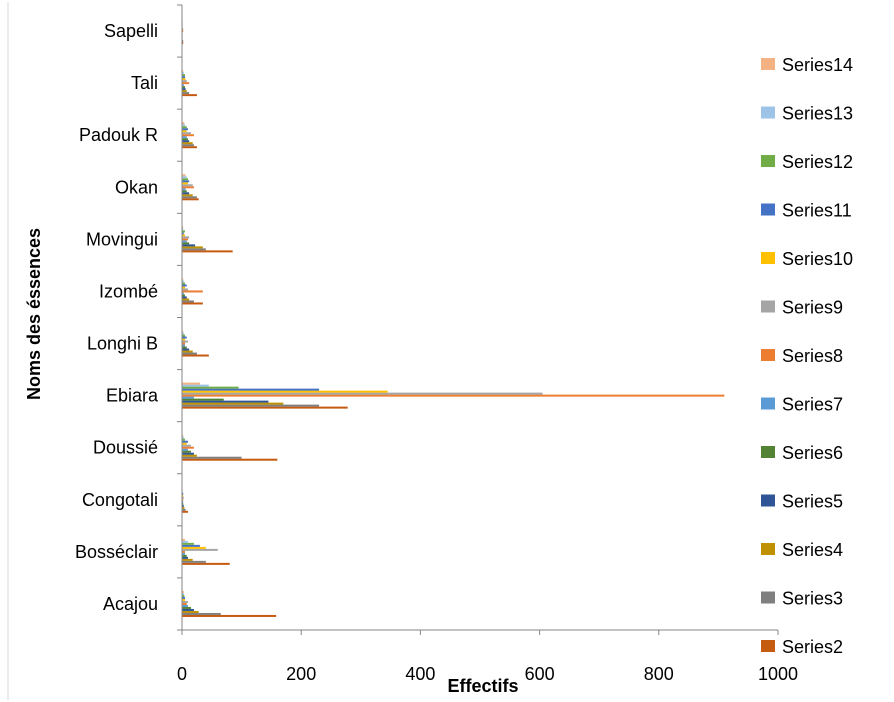  I want to click on bar-series11-congotali, so click(183, 493).